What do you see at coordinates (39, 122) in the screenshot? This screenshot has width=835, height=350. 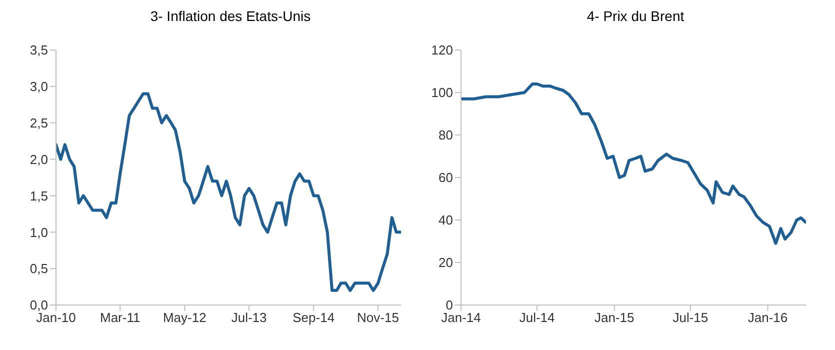 I see `y-tick-label: 2,5` at bounding box center [39, 122].